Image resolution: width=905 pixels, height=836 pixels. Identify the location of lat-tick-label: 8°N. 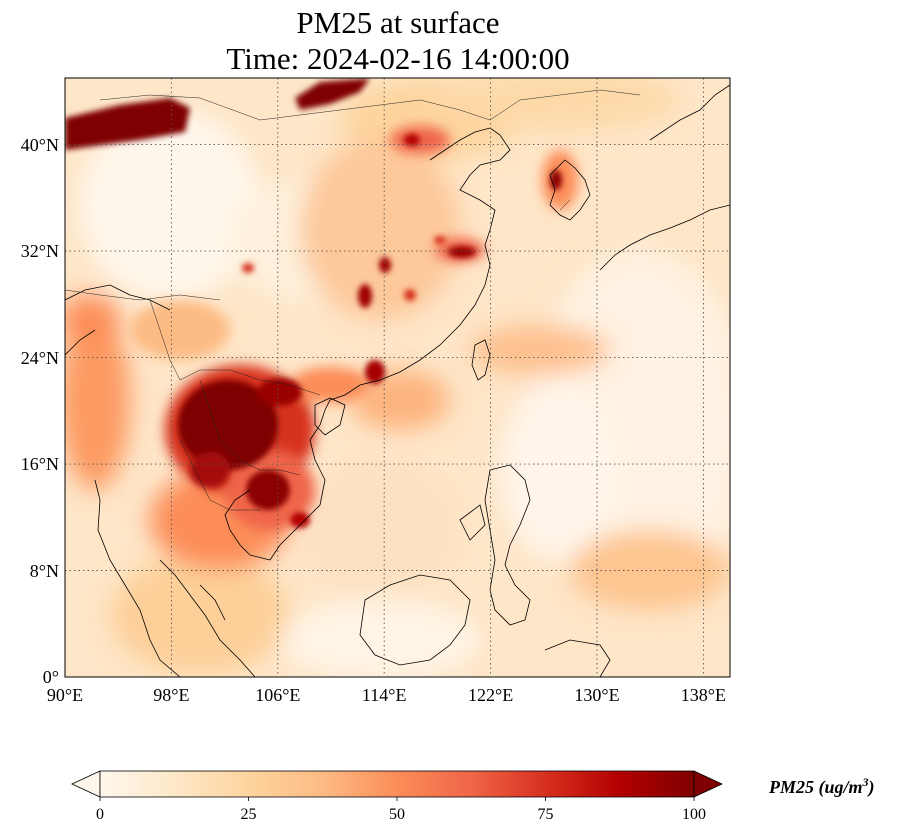
(44, 570).